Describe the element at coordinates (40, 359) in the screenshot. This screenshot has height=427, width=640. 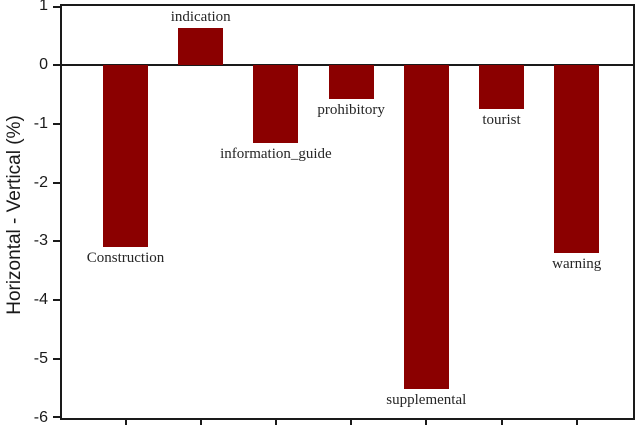
I see `y-tick-label: -5` at that location.